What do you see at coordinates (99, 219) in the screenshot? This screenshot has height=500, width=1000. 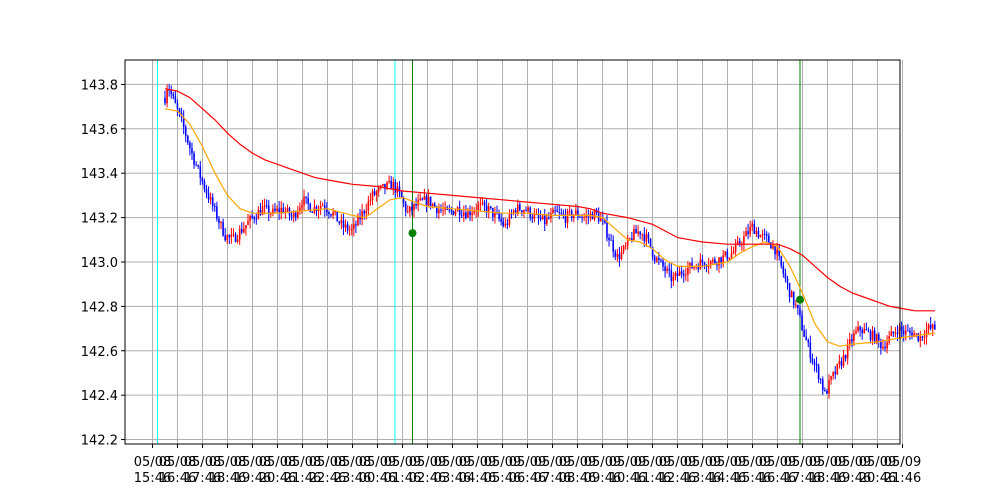 I see `y-tick-label: 143.2` at bounding box center [99, 219].